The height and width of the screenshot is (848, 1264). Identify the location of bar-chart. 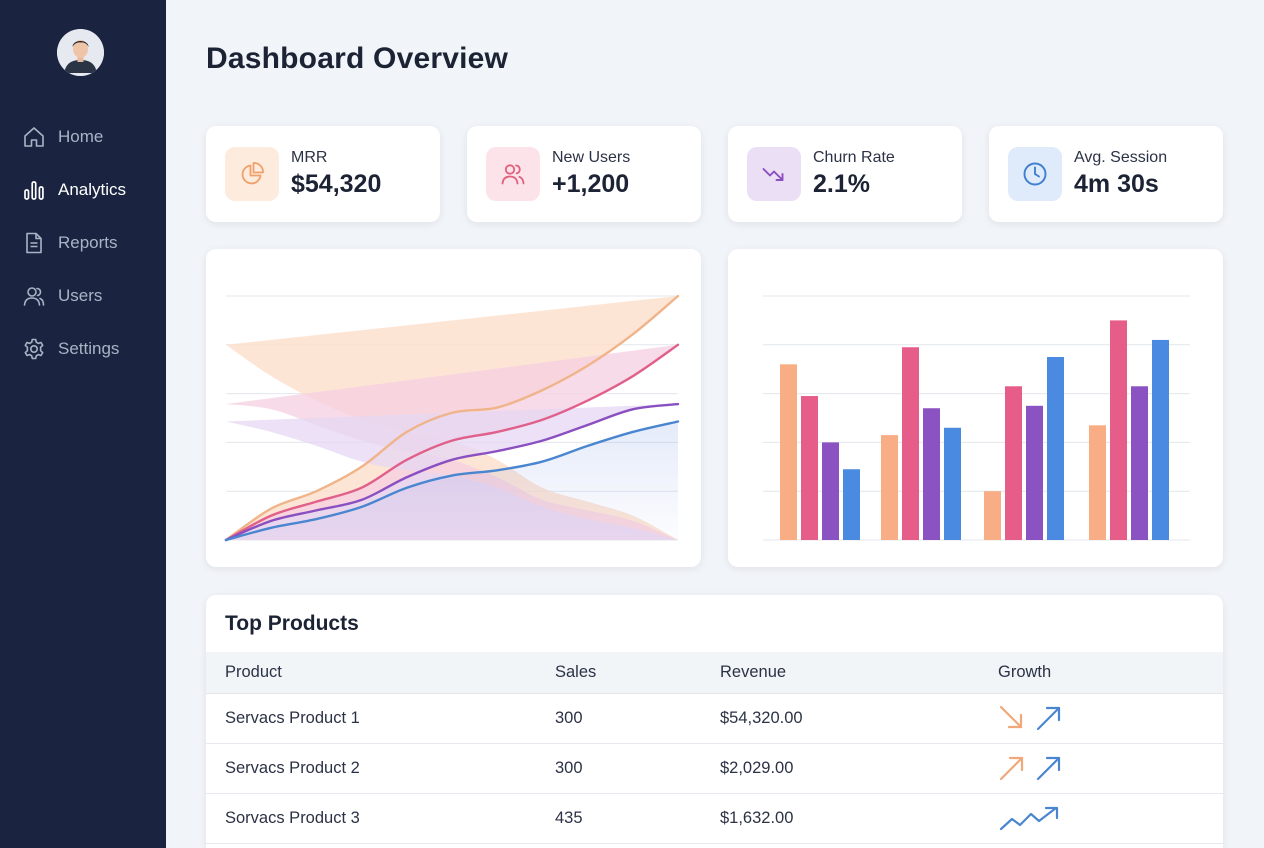
(976, 418).